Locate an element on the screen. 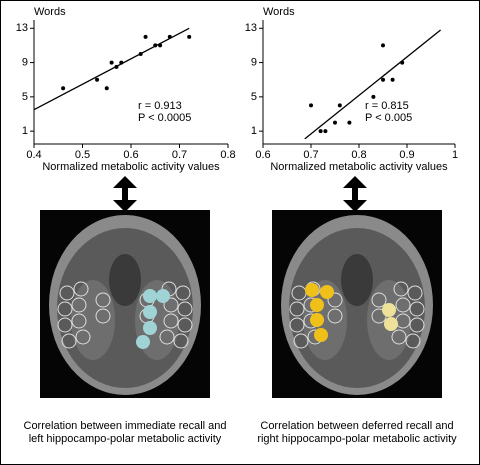 This screenshot has width=480, height=465. brain-image is located at coordinates (357, 304).